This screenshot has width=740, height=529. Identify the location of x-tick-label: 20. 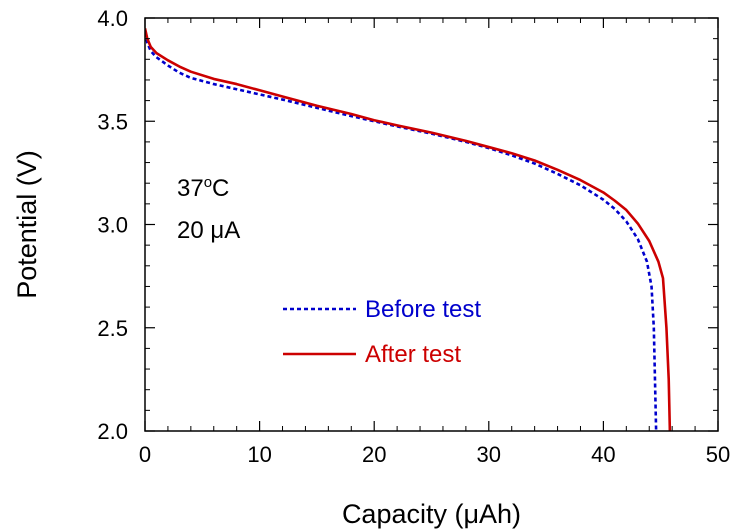
(374, 454).